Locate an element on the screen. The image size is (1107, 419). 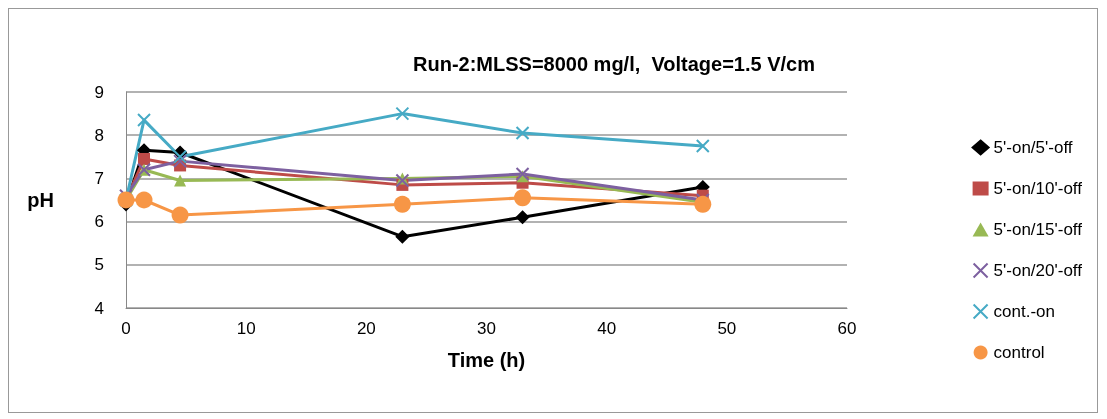
y-tick-label: 8 is located at coordinates (99, 135).